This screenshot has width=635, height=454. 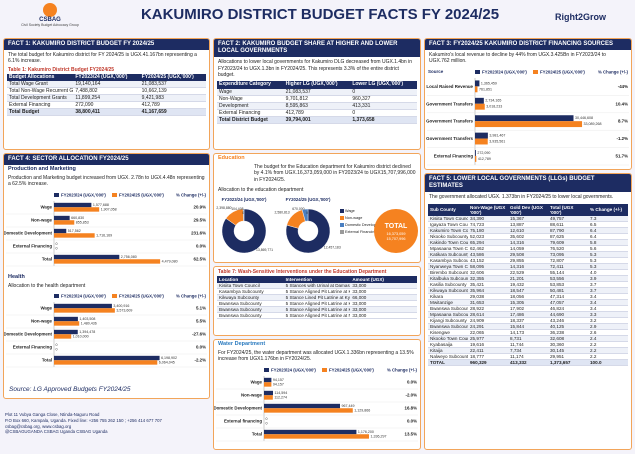 I want to click on table-cell: 53,556, so click(x=568, y=279).